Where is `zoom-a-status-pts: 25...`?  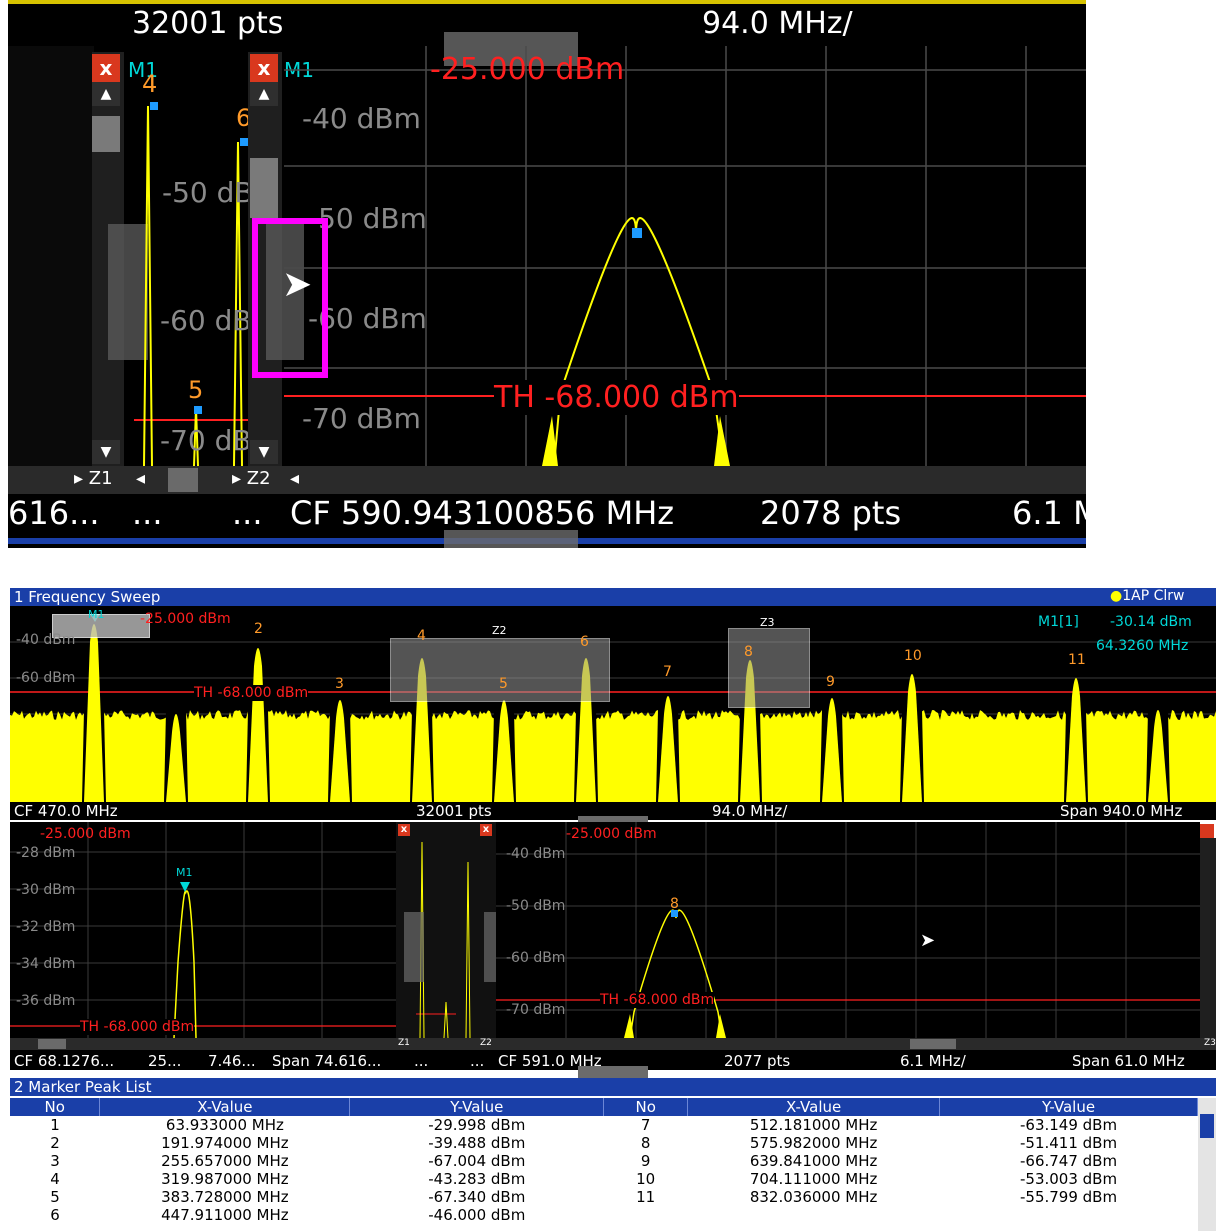 zoom-a-status-pts: 25... is located at coordinates (165, 1061).